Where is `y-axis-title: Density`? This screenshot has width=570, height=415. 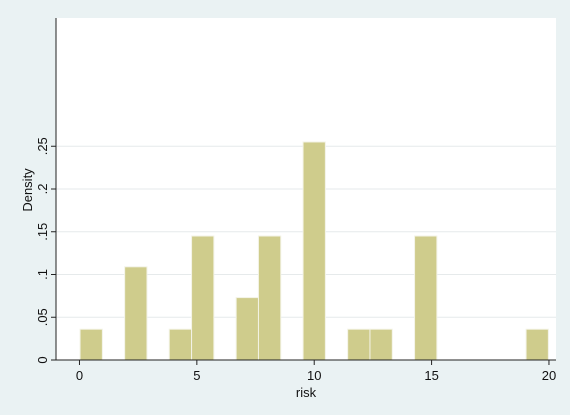 y-axis-title: Density is located at coordinates (27, 190).